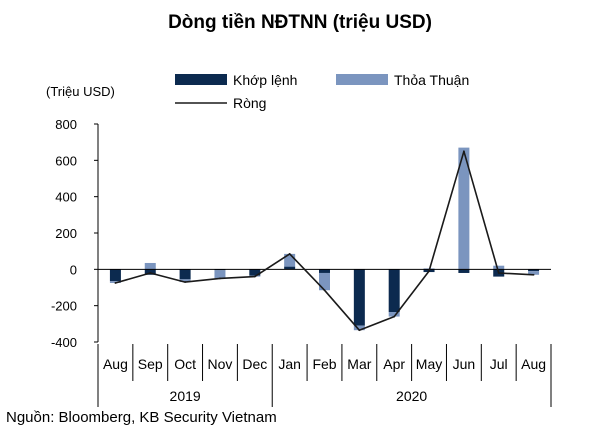 The image size is (600, 441). I want to click on y-tick-label: 800, so click(66, 124).